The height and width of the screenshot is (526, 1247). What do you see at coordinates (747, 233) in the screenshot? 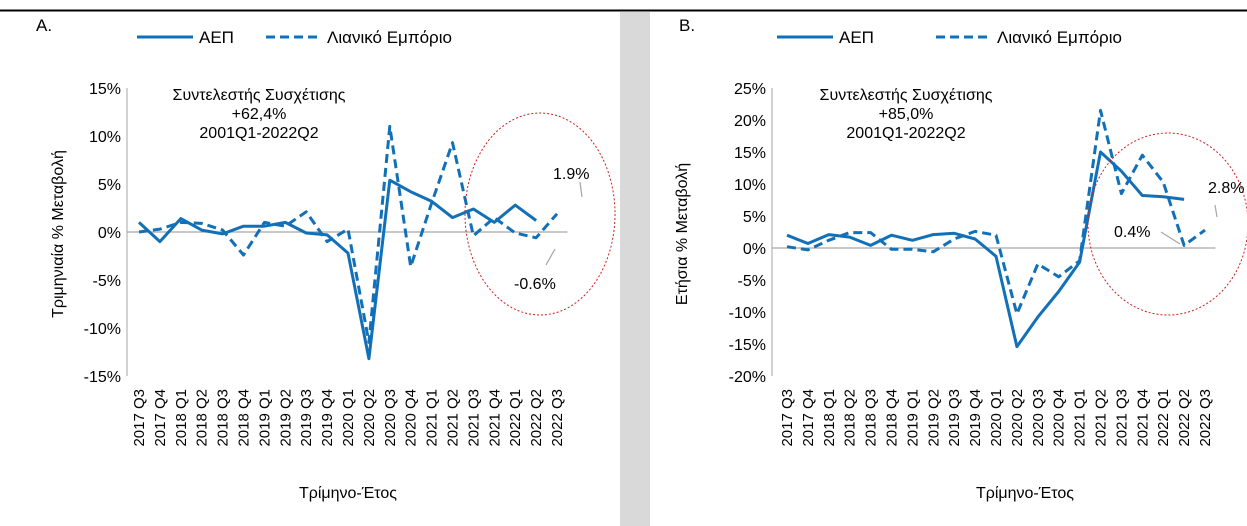
I see `y-axis-ticks: 25% 20% 15% 10% 5% 0% -5% -10% -15% -20%` at bounding box center [747, 233].